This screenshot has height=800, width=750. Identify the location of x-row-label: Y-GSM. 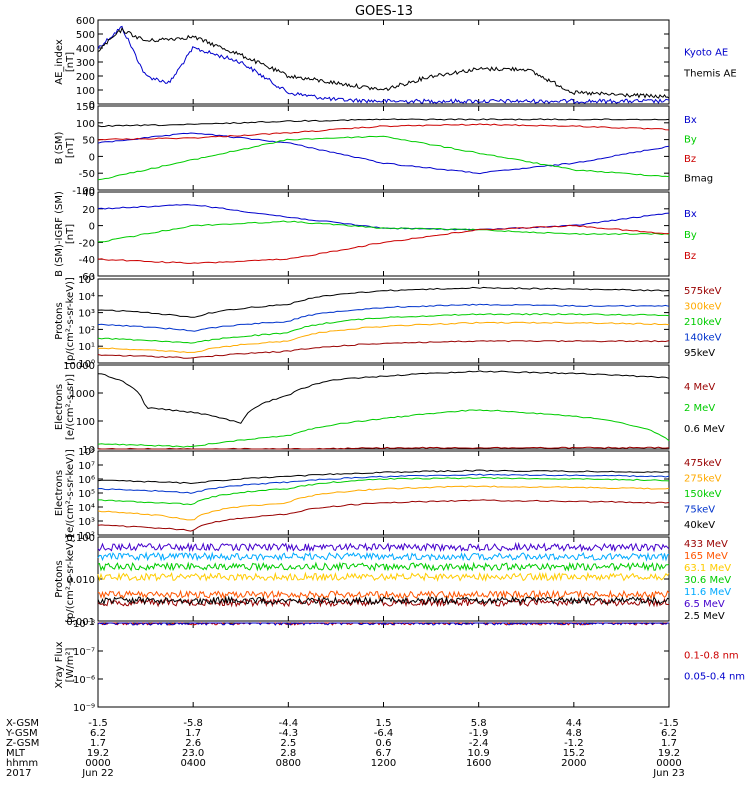
(21, 733).